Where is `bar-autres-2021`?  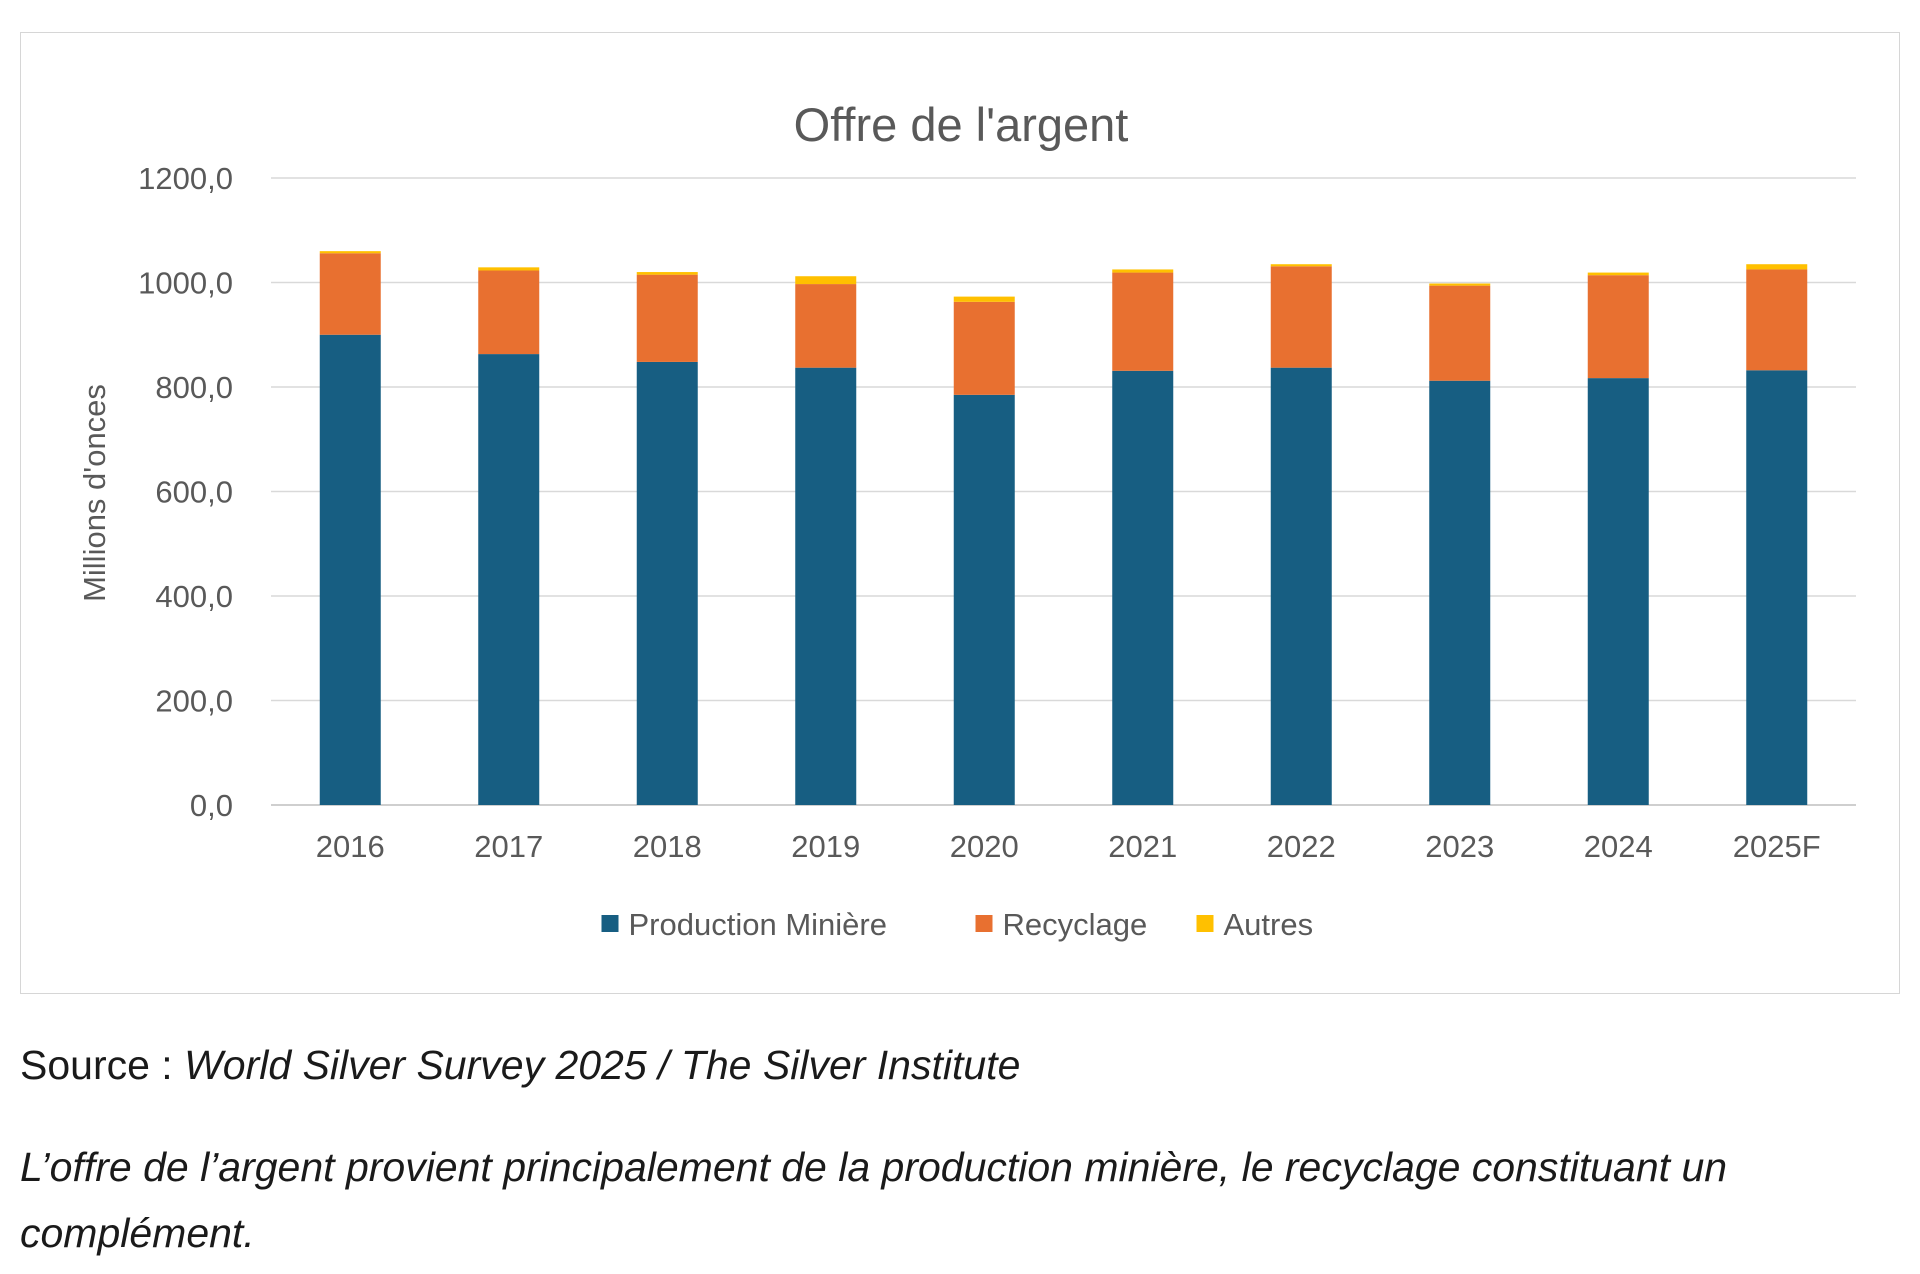
bar-autres-2021 is located at coordinates (1143, 271).